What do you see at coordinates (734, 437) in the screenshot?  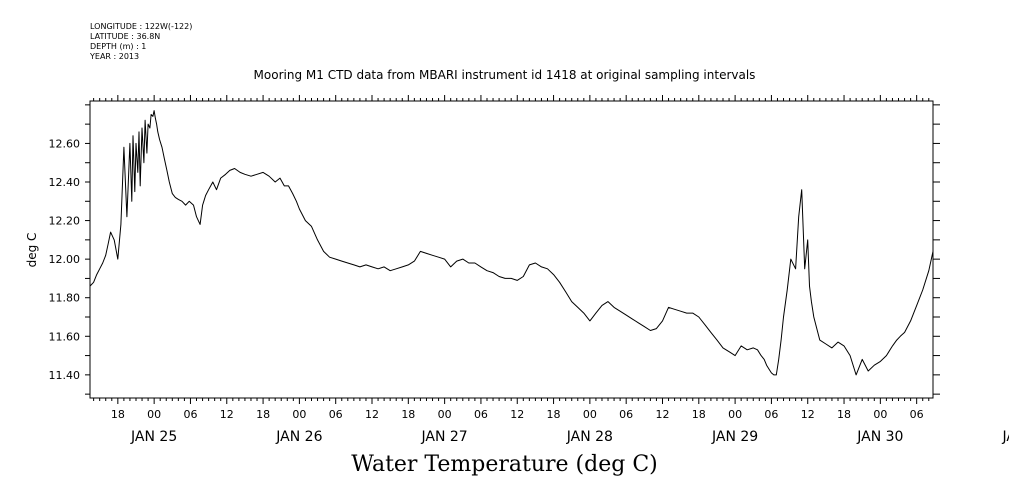 I see `x-day-label: JAN 29` at bounding box center [734, 437].